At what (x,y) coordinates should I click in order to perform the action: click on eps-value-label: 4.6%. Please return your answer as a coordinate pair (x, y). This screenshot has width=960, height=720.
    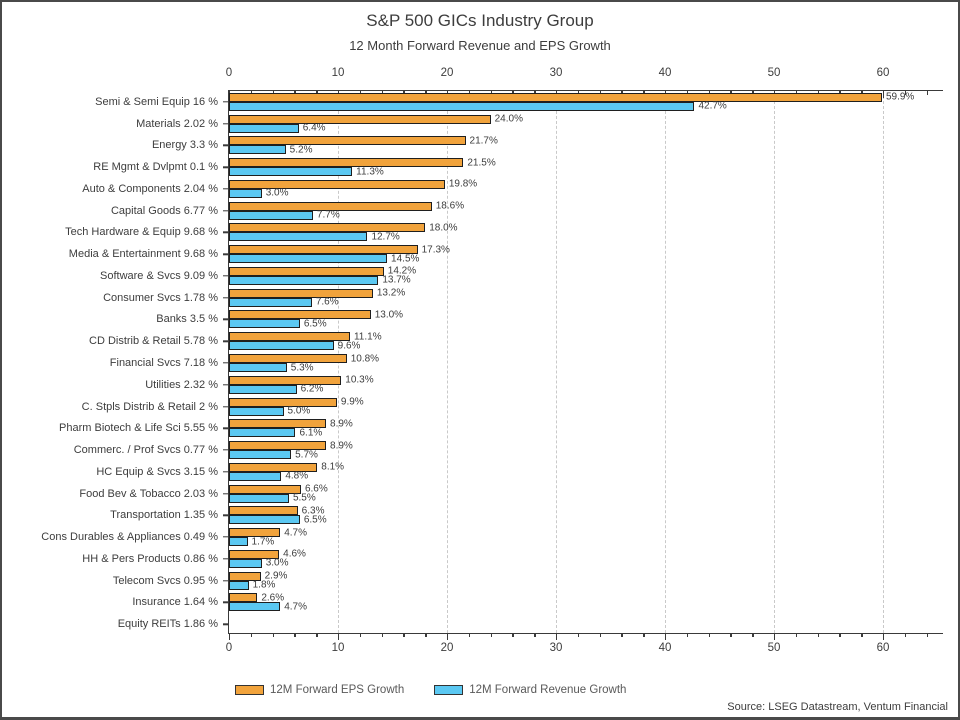
    Looking at the image, I should click on (294, 554).